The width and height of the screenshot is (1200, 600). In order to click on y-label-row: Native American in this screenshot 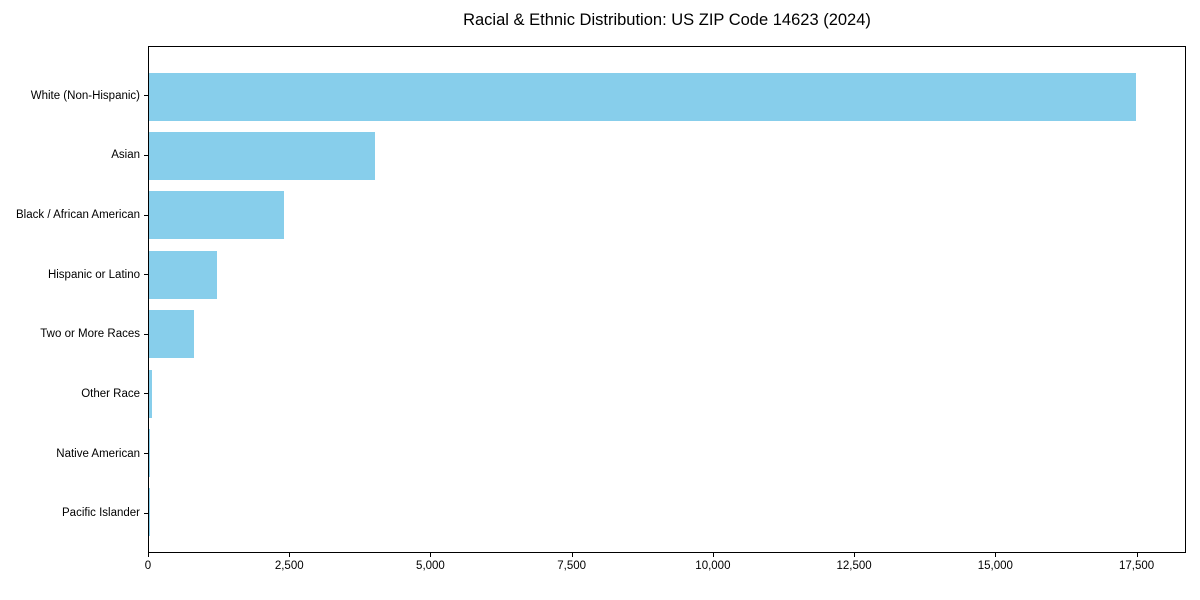, I will do `click(74, 454)`.